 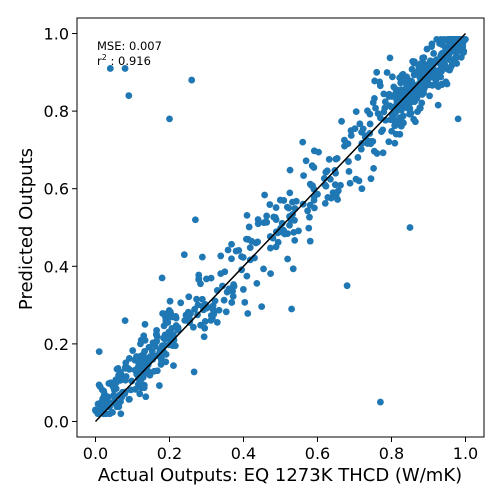 I want to click on y-tick-label: 0.0, so click(x=56, y=421).